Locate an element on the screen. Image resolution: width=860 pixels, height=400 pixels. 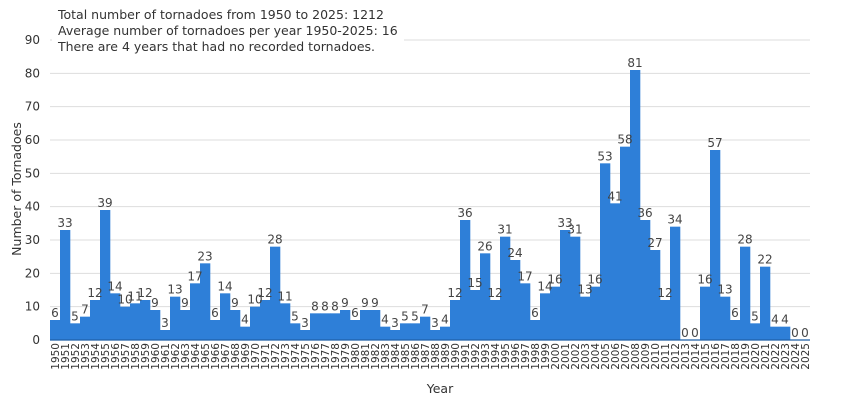
x-tick-label: 1968 is located at coordinates (236, 356).